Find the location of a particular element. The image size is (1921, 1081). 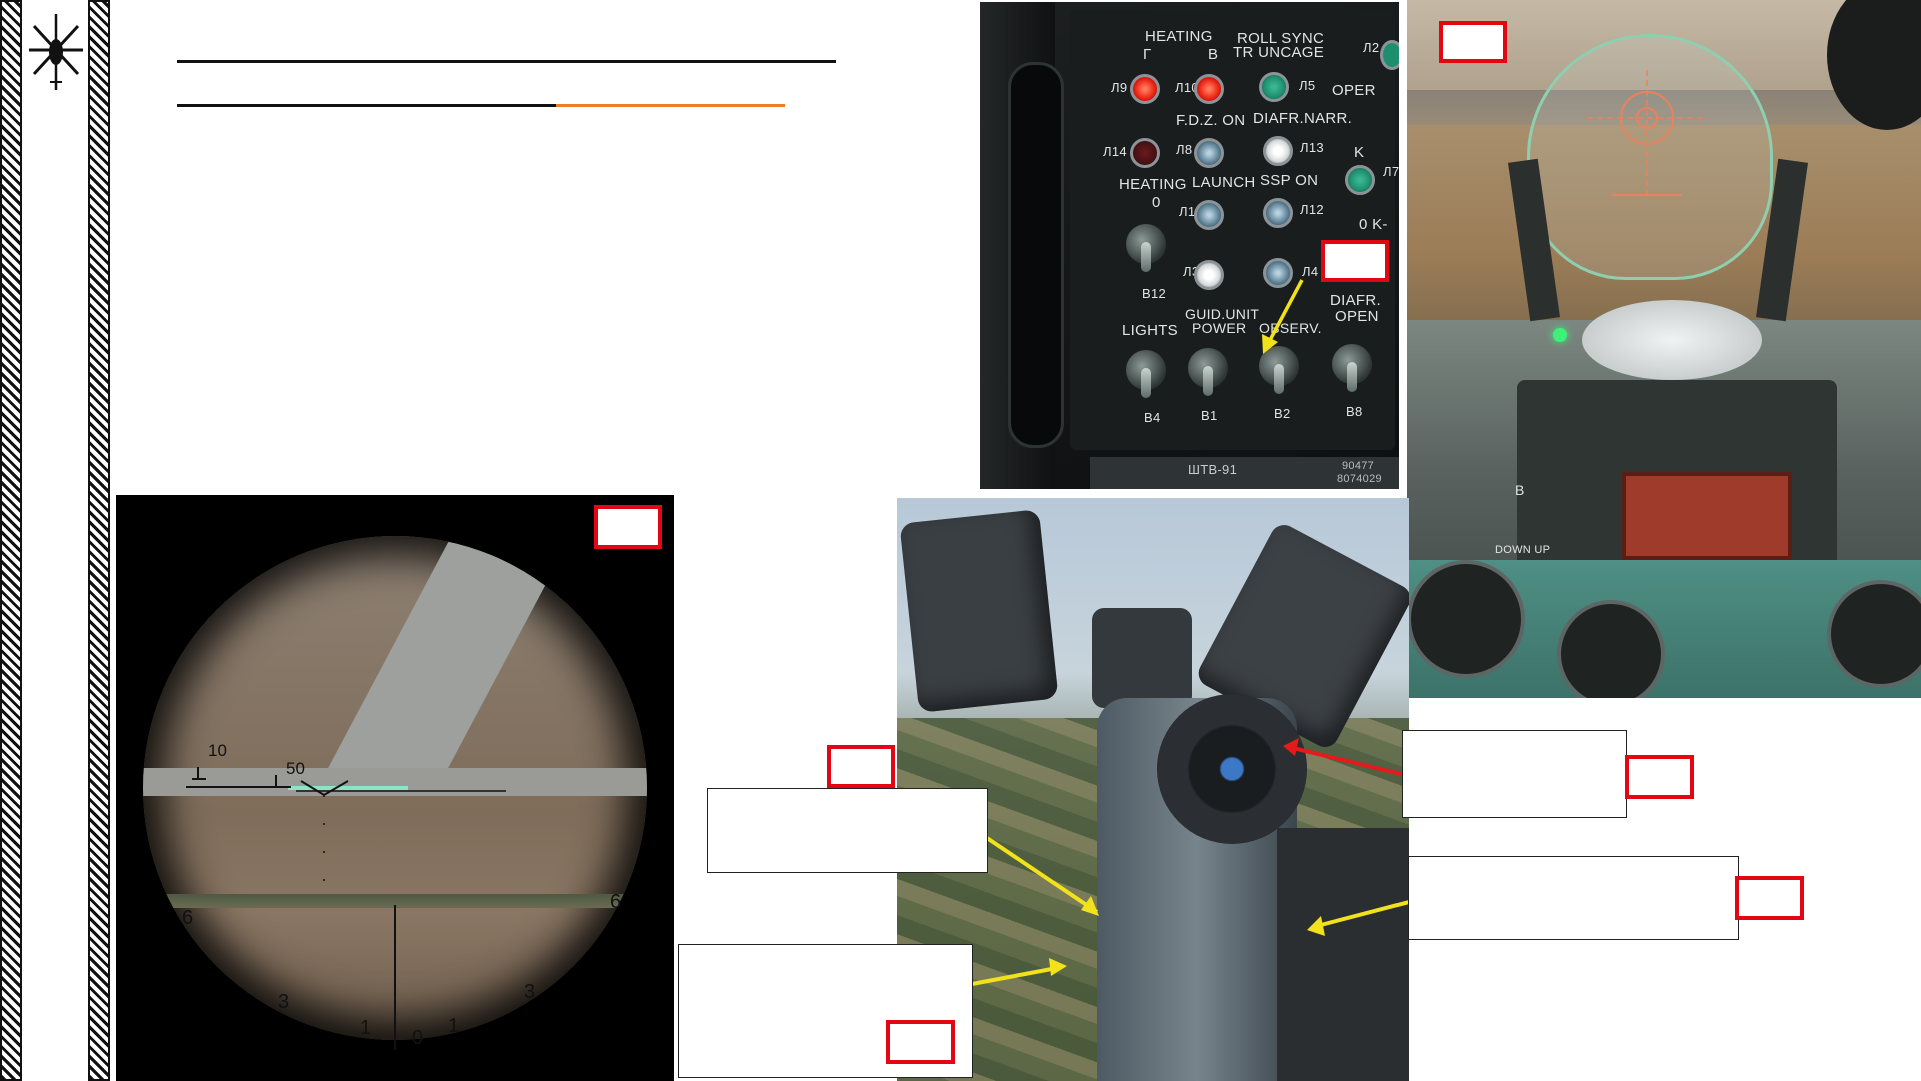

callout-box-right-upper is located at coordinates (1514, 774).